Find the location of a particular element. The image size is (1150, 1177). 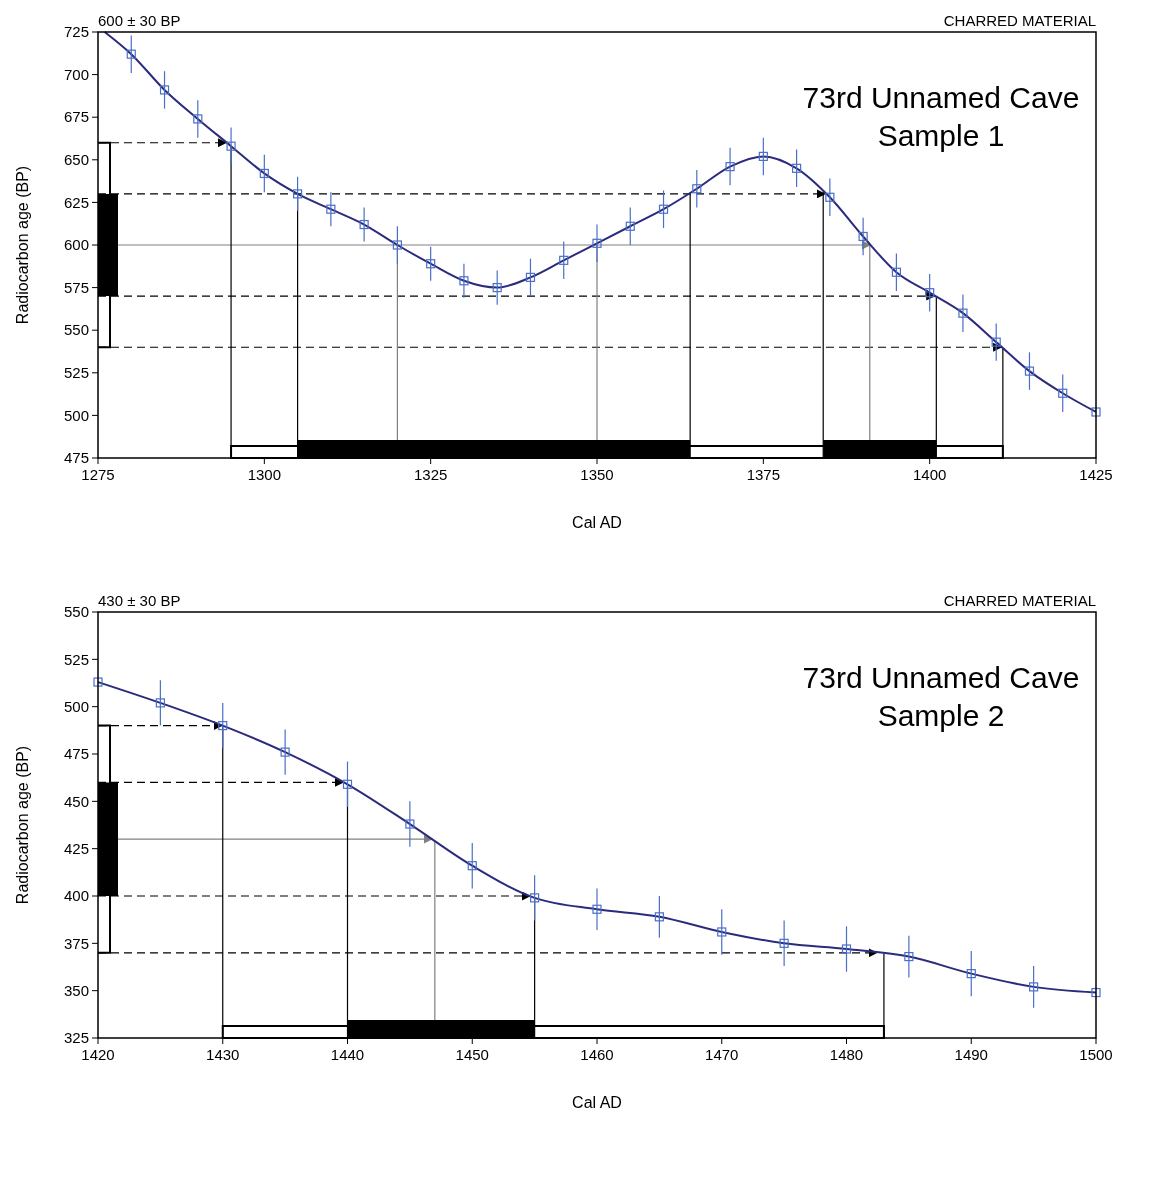

y-tick-label: 425 is located at coordinates (76, 848).